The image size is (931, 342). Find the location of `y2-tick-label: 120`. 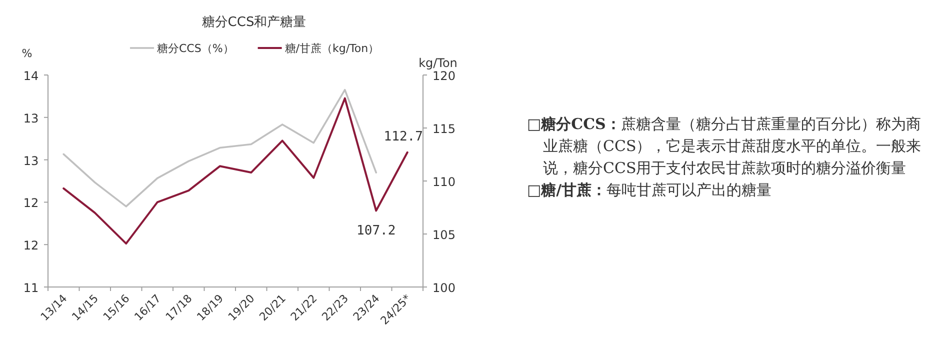

y2-tick-label: 120 is located at coordinates (444, 76).